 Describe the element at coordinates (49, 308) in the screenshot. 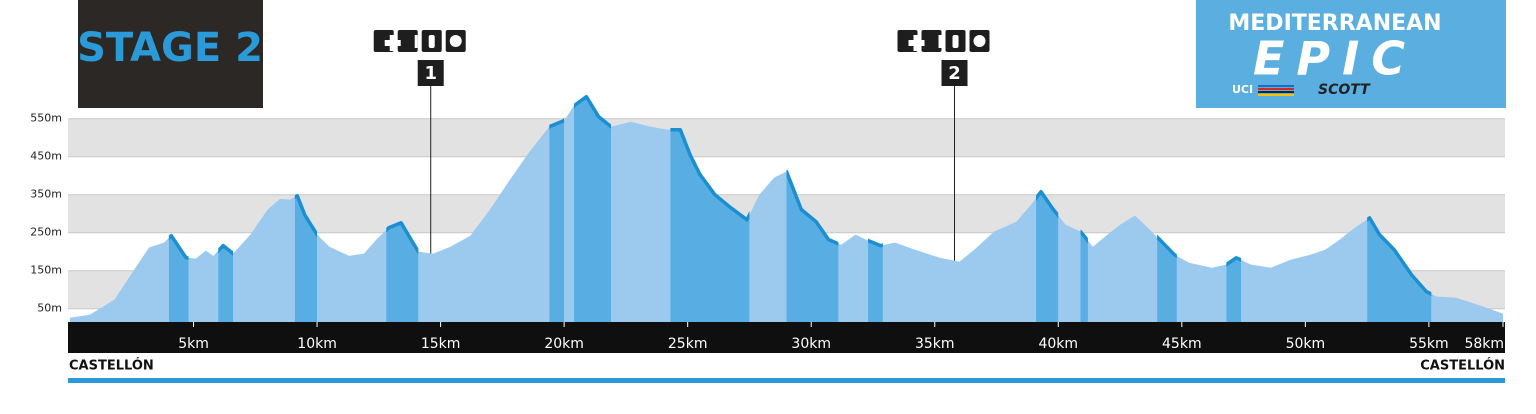

I see `y-tick-label: 50m` at that location.